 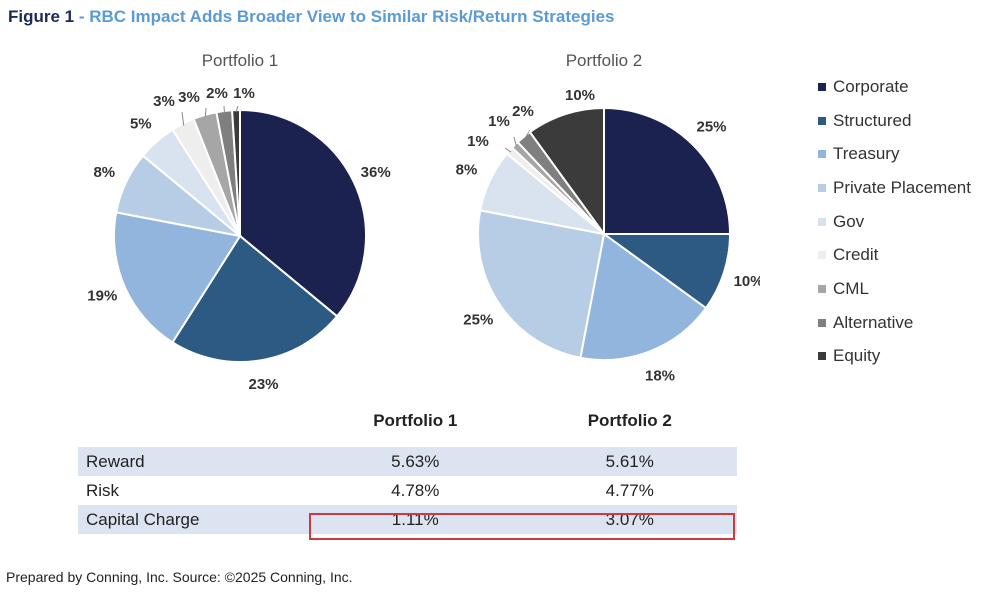 What do you see at coordinates (822, 120) in the screenshot?
I see `legend-swatch-structured` at bounding box center [822, 120].